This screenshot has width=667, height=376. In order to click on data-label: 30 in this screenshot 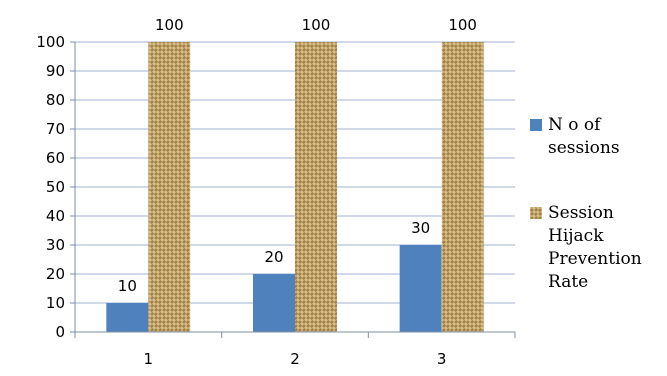, I will do `click(420, 228)`.